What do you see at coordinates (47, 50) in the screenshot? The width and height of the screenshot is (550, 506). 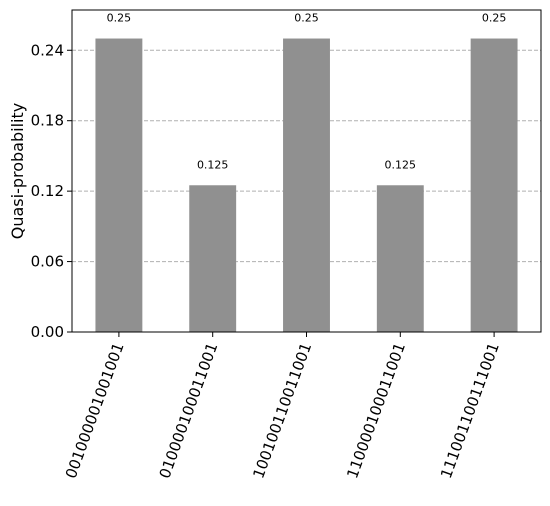 I see `y-tick-label: 0.24` at bounding box center [47, 50].